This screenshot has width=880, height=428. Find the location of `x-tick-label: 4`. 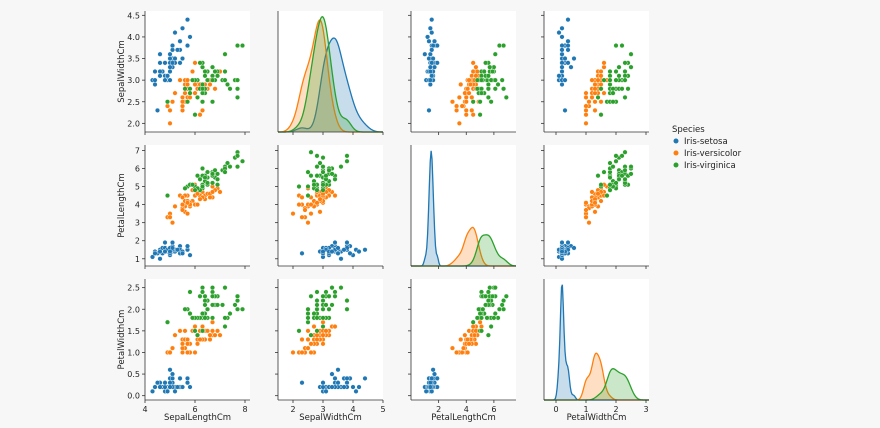

x-tick-label: 4 is located at coordinates (466, 409).